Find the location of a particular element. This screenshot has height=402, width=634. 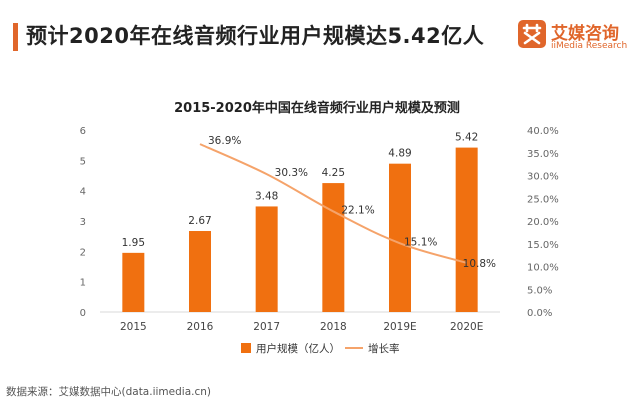

page-headline: 预计2020年在线音频行业用户规模达5.42亿人 is located at coordinates (255, 36).